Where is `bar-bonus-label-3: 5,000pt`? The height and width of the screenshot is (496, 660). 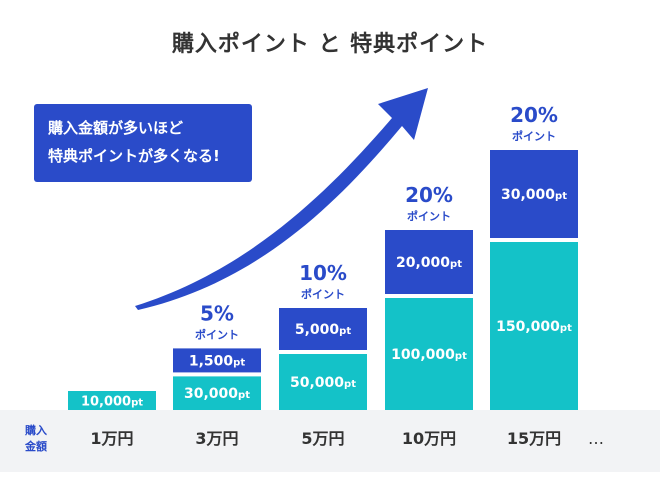 bar-bonus-label-3: 5,000pt is located at coordinates (323, 330).